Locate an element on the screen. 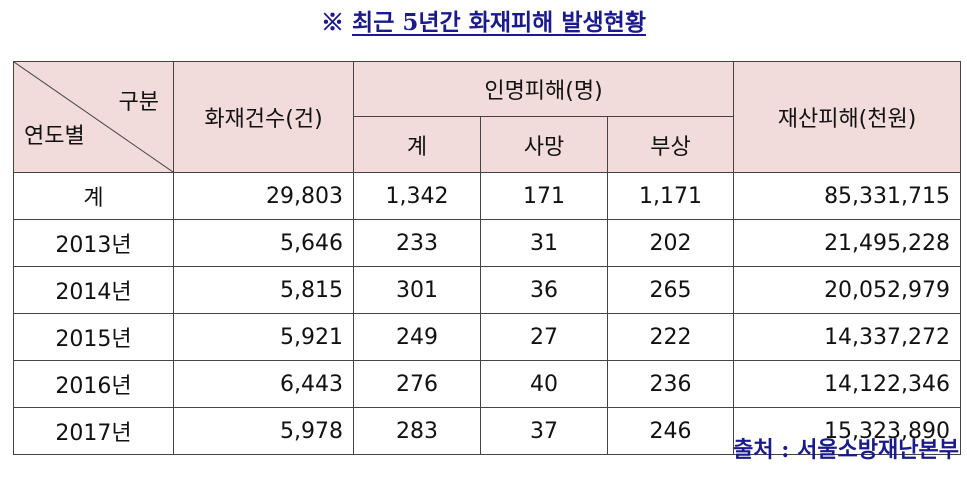  cell-injuries: 236 is located at coordinates (670, 384).